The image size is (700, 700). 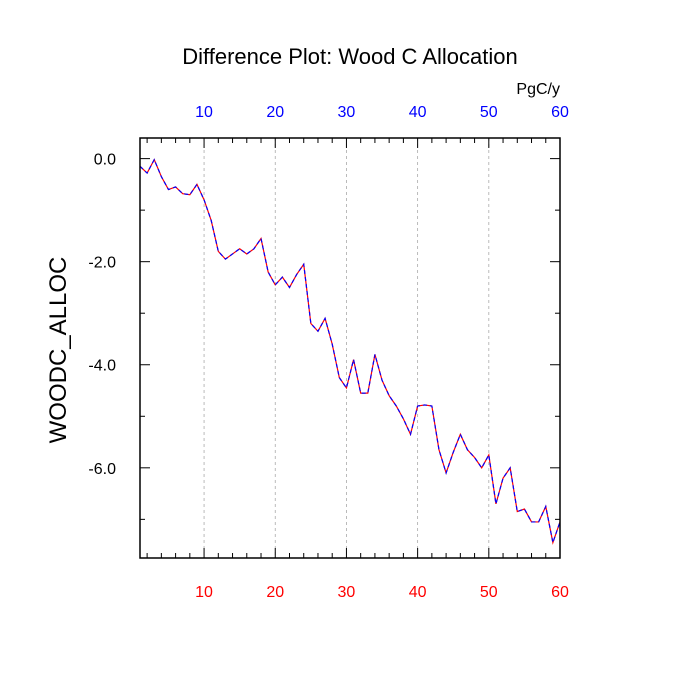 What do you see at coordinates (347, 592) in the screenshot?
I see `x-tick-label-bottom: 30` at bounding box center [347, 592].